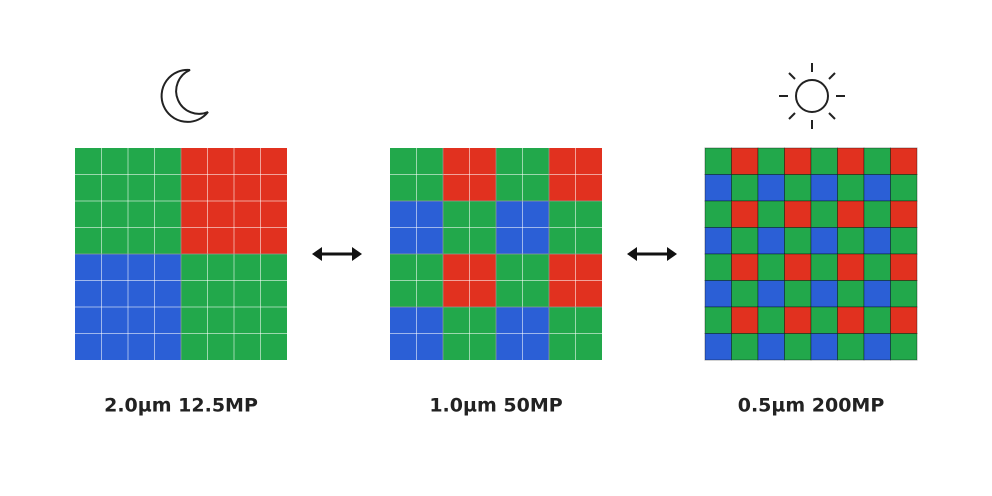 The image size is (992, 496). I want to click on moon-icon, so click(184, 95).